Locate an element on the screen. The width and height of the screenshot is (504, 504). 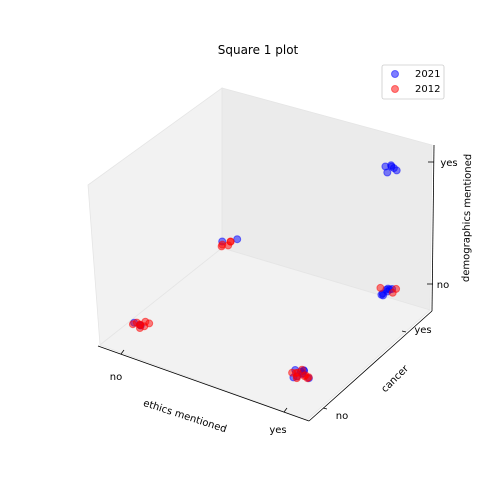
y-tick-label-no: no is located at coordinates (342, 416).